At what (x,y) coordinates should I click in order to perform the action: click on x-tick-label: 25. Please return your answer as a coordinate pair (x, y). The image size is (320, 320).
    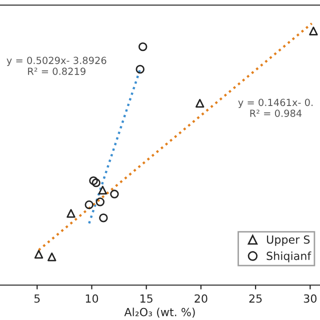
    Looking at the image, I should click on (255, 298).